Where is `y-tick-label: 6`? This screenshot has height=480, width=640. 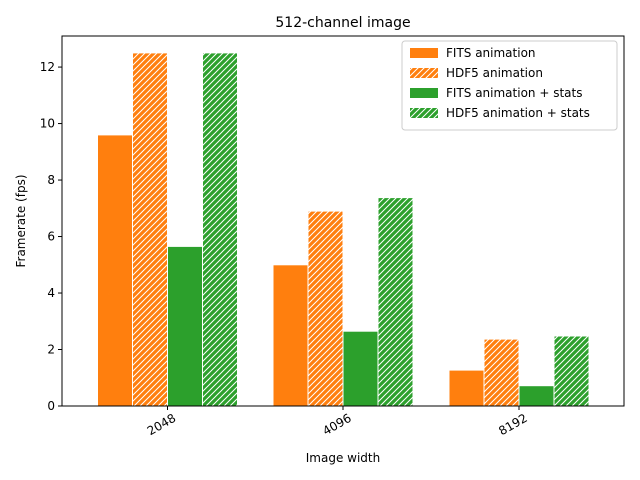 y-tick-label: 6 is located at coordinates (51, 237).